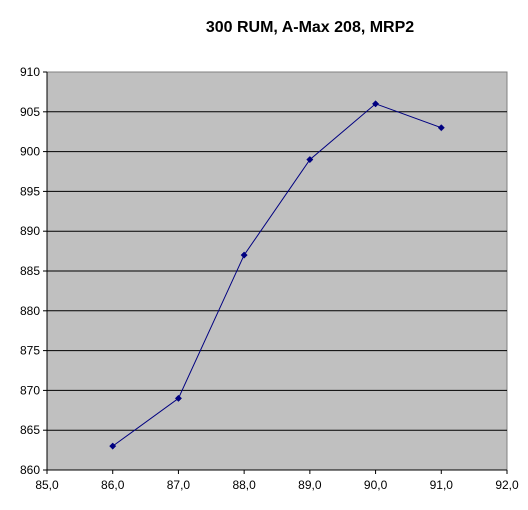 This screenshot has height=510, width=528. I want to click on y-tick-label: 860, so click(30, 470).